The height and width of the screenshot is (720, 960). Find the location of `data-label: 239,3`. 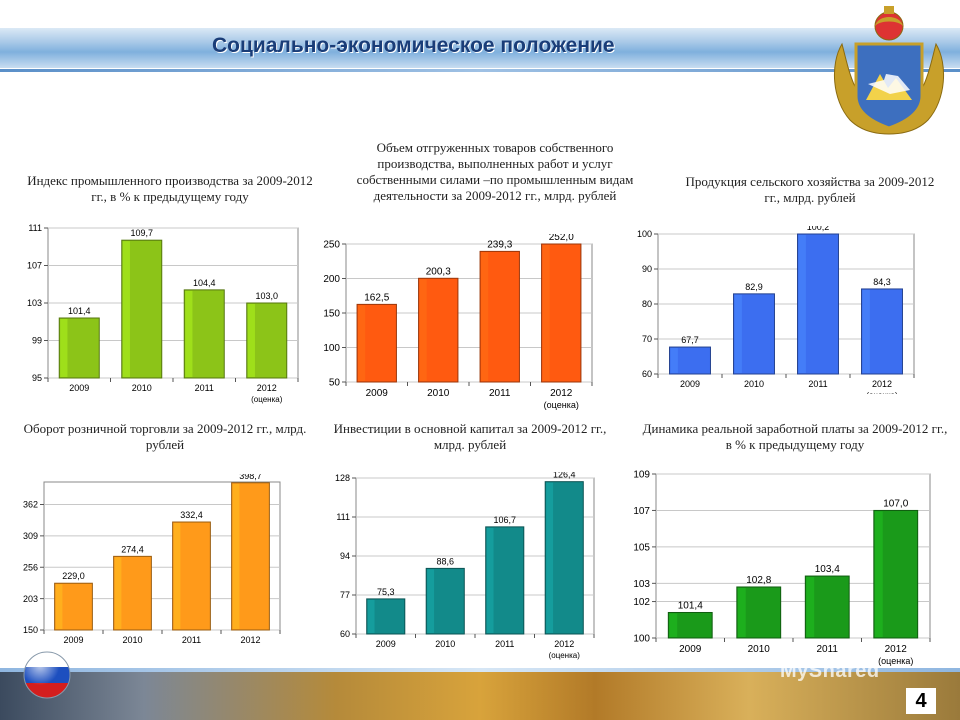

data-label: 239,3 is located at coordinates (499, 244).